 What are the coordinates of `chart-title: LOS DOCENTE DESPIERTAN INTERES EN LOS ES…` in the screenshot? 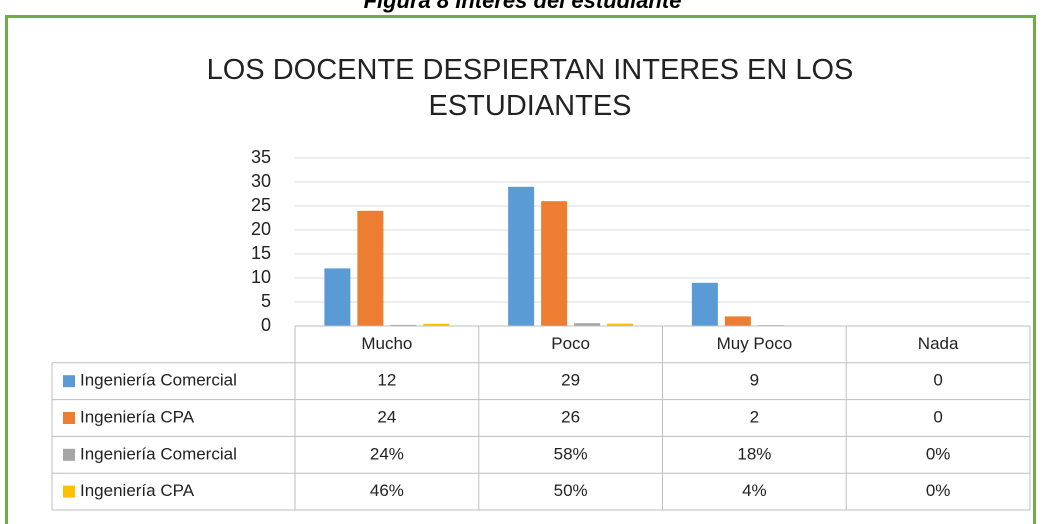 It's located at (530, 88).